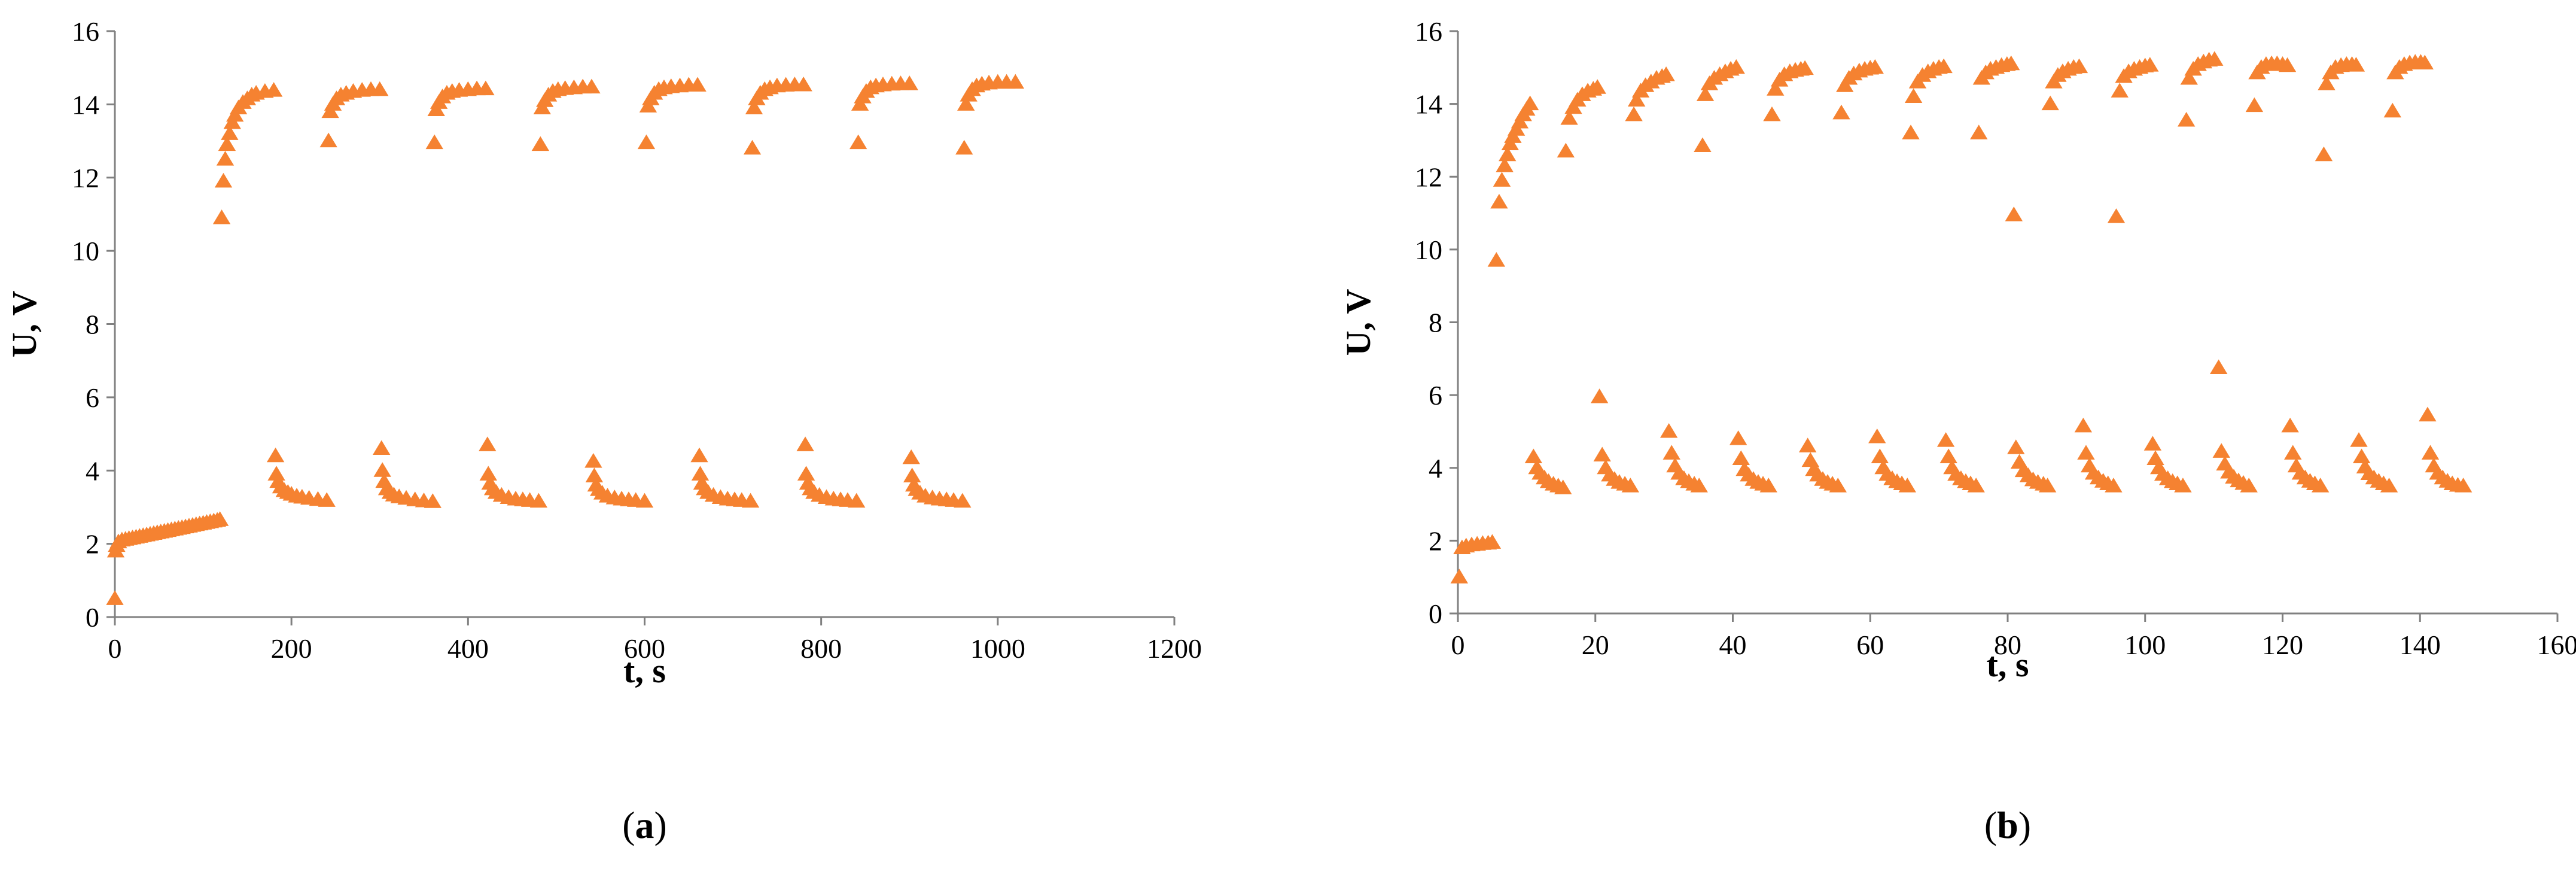 Image resolution: width=2576 pixels, height=878 pixels. I want to click on y-tick-label: 14, so click(85, 104).